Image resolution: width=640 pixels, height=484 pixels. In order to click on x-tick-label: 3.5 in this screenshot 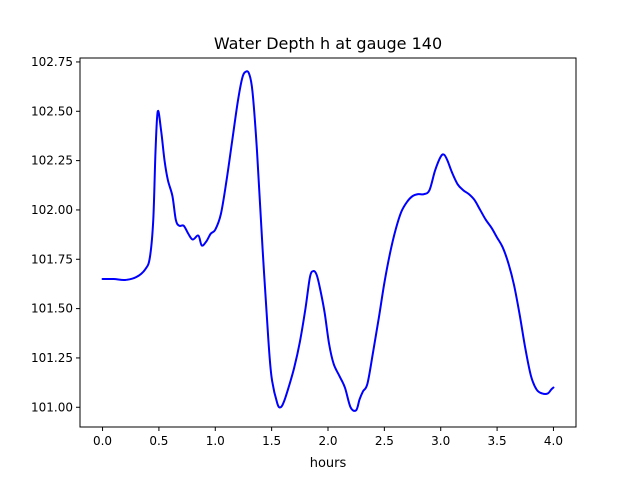, I will do `click(497, 441)`.